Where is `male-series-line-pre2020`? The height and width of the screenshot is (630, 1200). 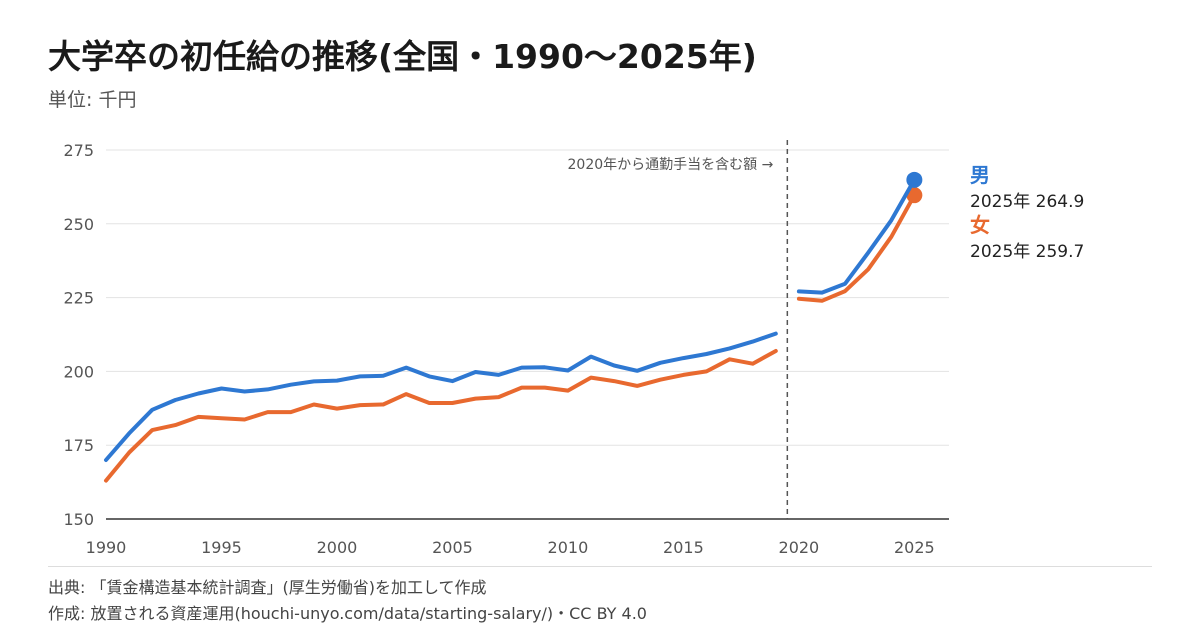
male-series-line-pre2020 is located at coordinates (441, 396).